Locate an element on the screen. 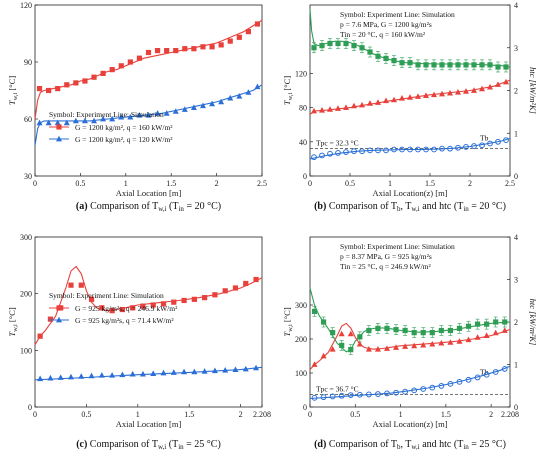 The height and width of the screenshot is (462, 550). x-axis-label: Axial Location [m] is located at coordinates (149, 424).